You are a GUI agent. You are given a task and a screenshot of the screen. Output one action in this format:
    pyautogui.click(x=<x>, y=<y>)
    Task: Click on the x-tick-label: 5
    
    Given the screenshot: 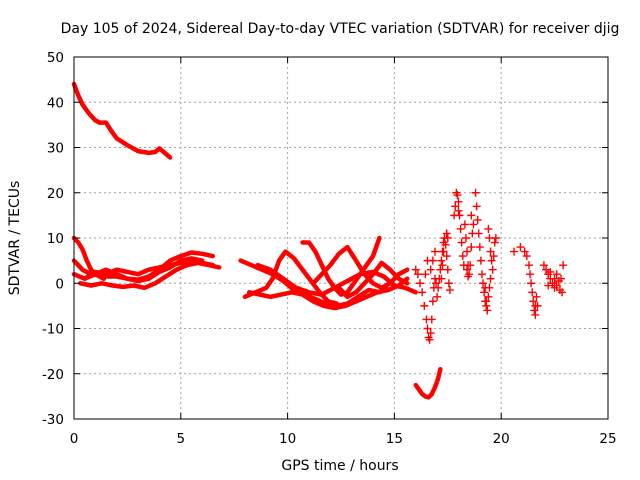 What is the action you would take?
    pyautogui.click(x=181, y=439)
    